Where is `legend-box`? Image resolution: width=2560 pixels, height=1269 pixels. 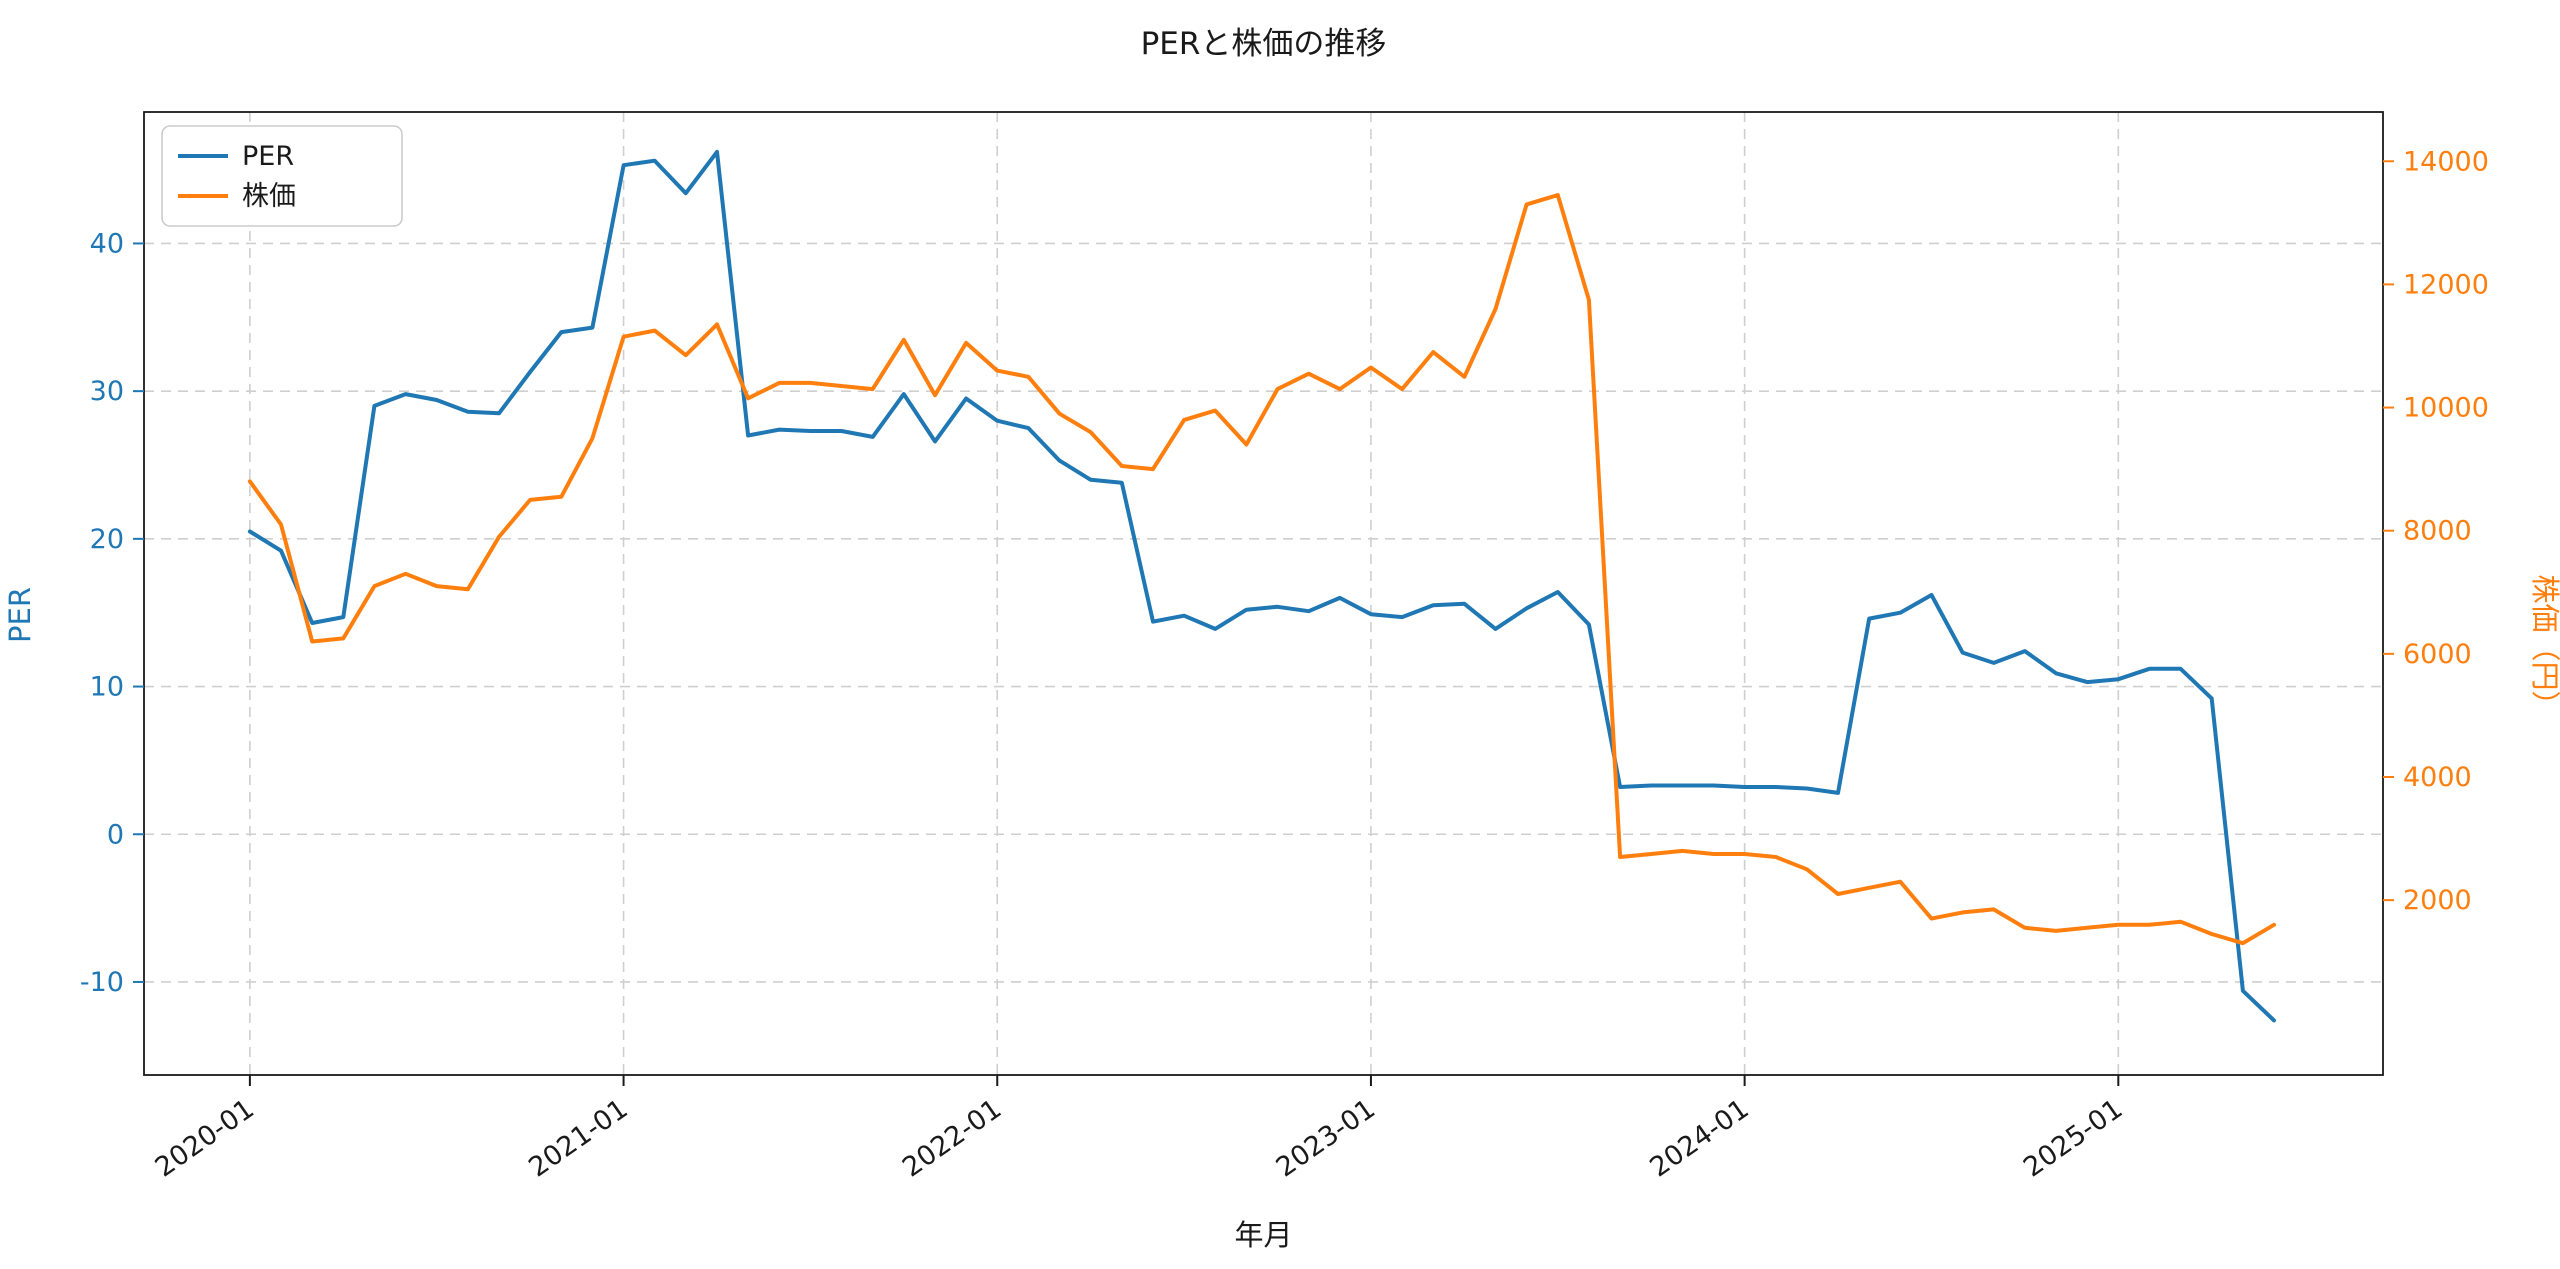
legend-box is located at coordinates (282, 176).